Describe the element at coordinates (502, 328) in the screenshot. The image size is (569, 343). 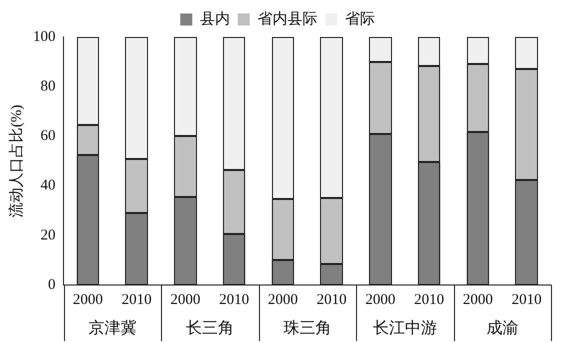
I see `text: 成渝` at that location.